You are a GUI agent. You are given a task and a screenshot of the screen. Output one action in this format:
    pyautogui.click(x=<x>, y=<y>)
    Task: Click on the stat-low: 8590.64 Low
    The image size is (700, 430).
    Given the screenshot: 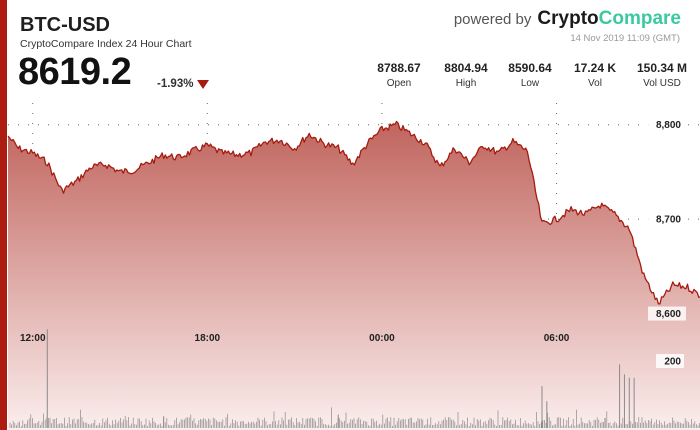 What is the action you would take?
    pyautogui.click(x=530, y=75)
    